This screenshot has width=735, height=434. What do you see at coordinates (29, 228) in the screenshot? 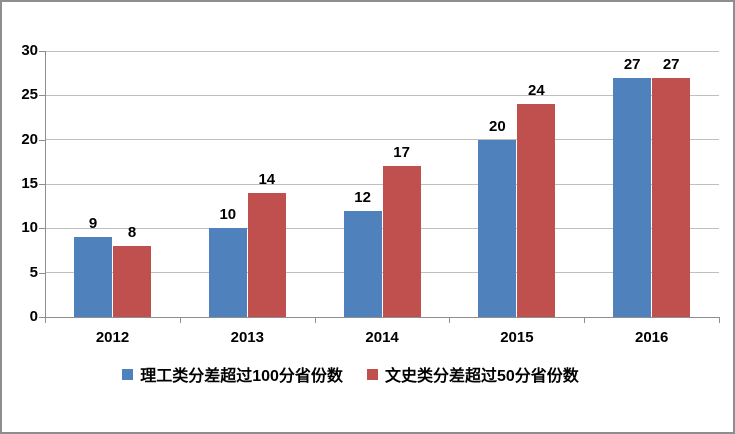
I see `y-tick-label: 10` at bounding box center [29, 228].